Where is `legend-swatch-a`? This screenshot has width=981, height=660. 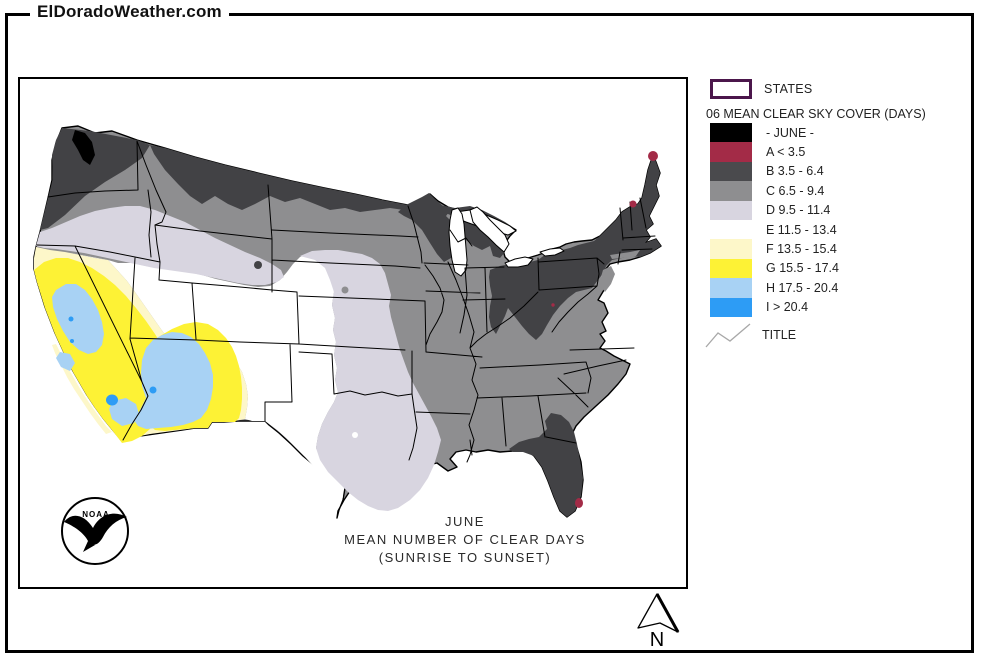 legend-swatch-a is located at coordinates (731, 152).